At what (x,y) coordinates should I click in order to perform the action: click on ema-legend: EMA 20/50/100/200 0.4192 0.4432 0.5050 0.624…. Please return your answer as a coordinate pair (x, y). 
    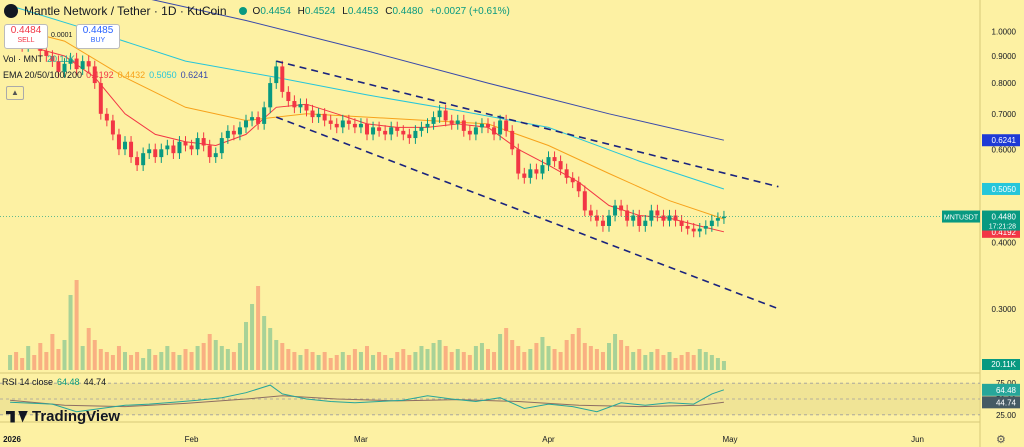
    Looking at the image, I should click on (105, 75).